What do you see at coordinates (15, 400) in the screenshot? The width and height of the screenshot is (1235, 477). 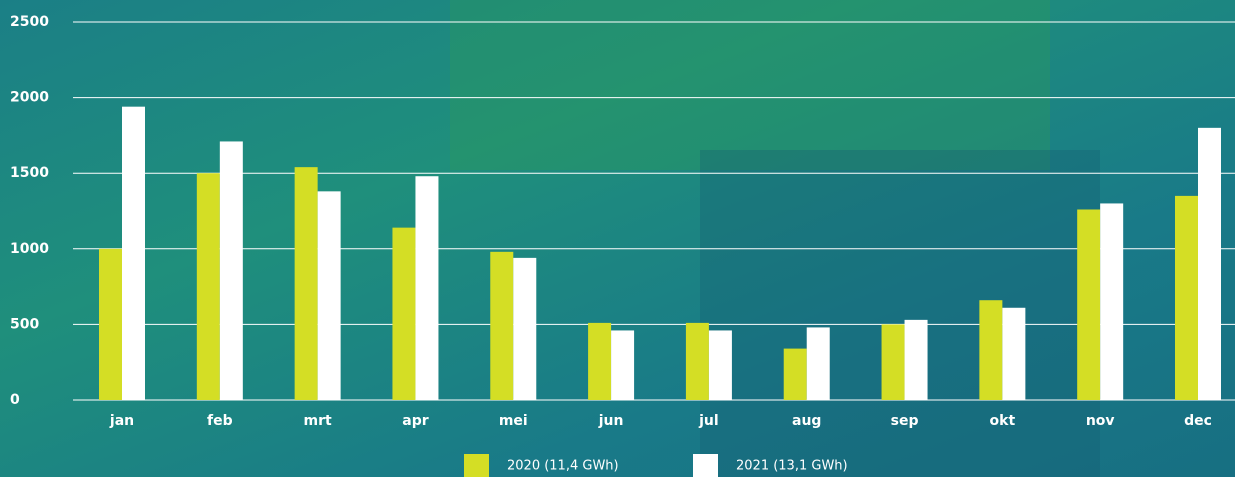 I see `y-tick-label: 0` at bounding box center [15, 400].